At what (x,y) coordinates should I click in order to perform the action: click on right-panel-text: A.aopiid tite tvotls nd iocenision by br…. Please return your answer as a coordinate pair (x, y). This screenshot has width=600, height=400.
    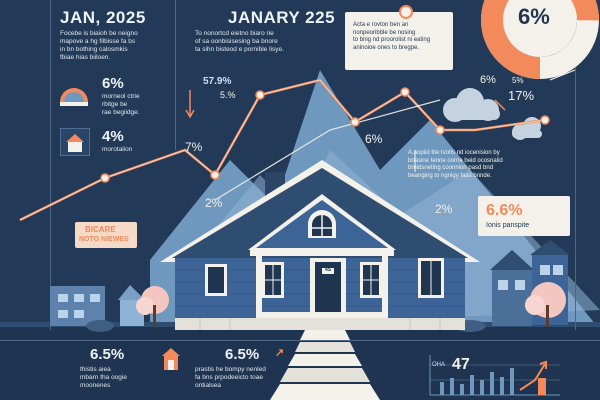
    Looking at the image, I should click on (455, 164).